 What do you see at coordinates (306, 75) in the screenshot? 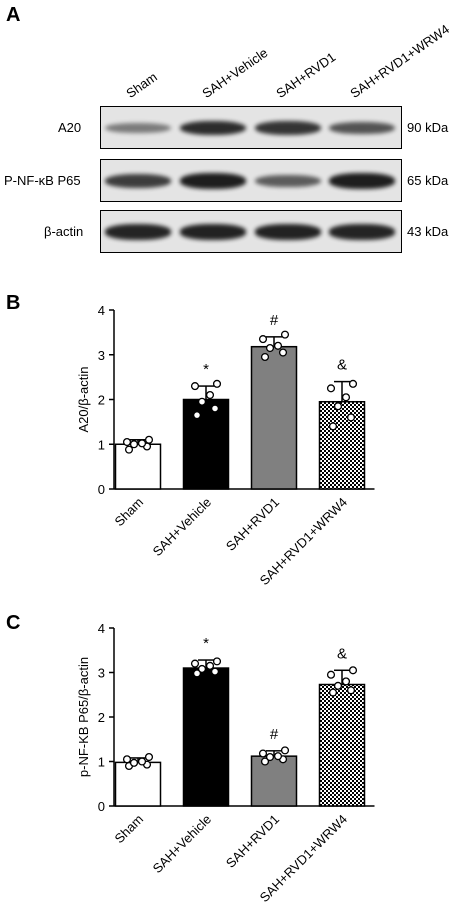
I see `lane-label-sah-rvd1: SAH+RVD1` at bounding box center [306, 75].